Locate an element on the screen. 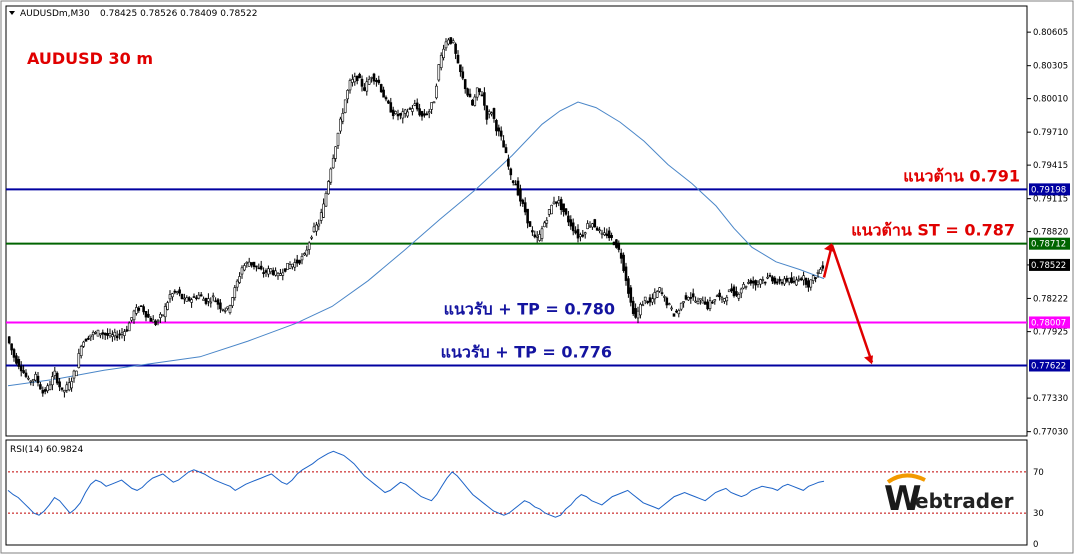 The width and height of the screenshot is (1074, 558). y-tick-label: 0.78222 is located at coordinates (1050, 299).